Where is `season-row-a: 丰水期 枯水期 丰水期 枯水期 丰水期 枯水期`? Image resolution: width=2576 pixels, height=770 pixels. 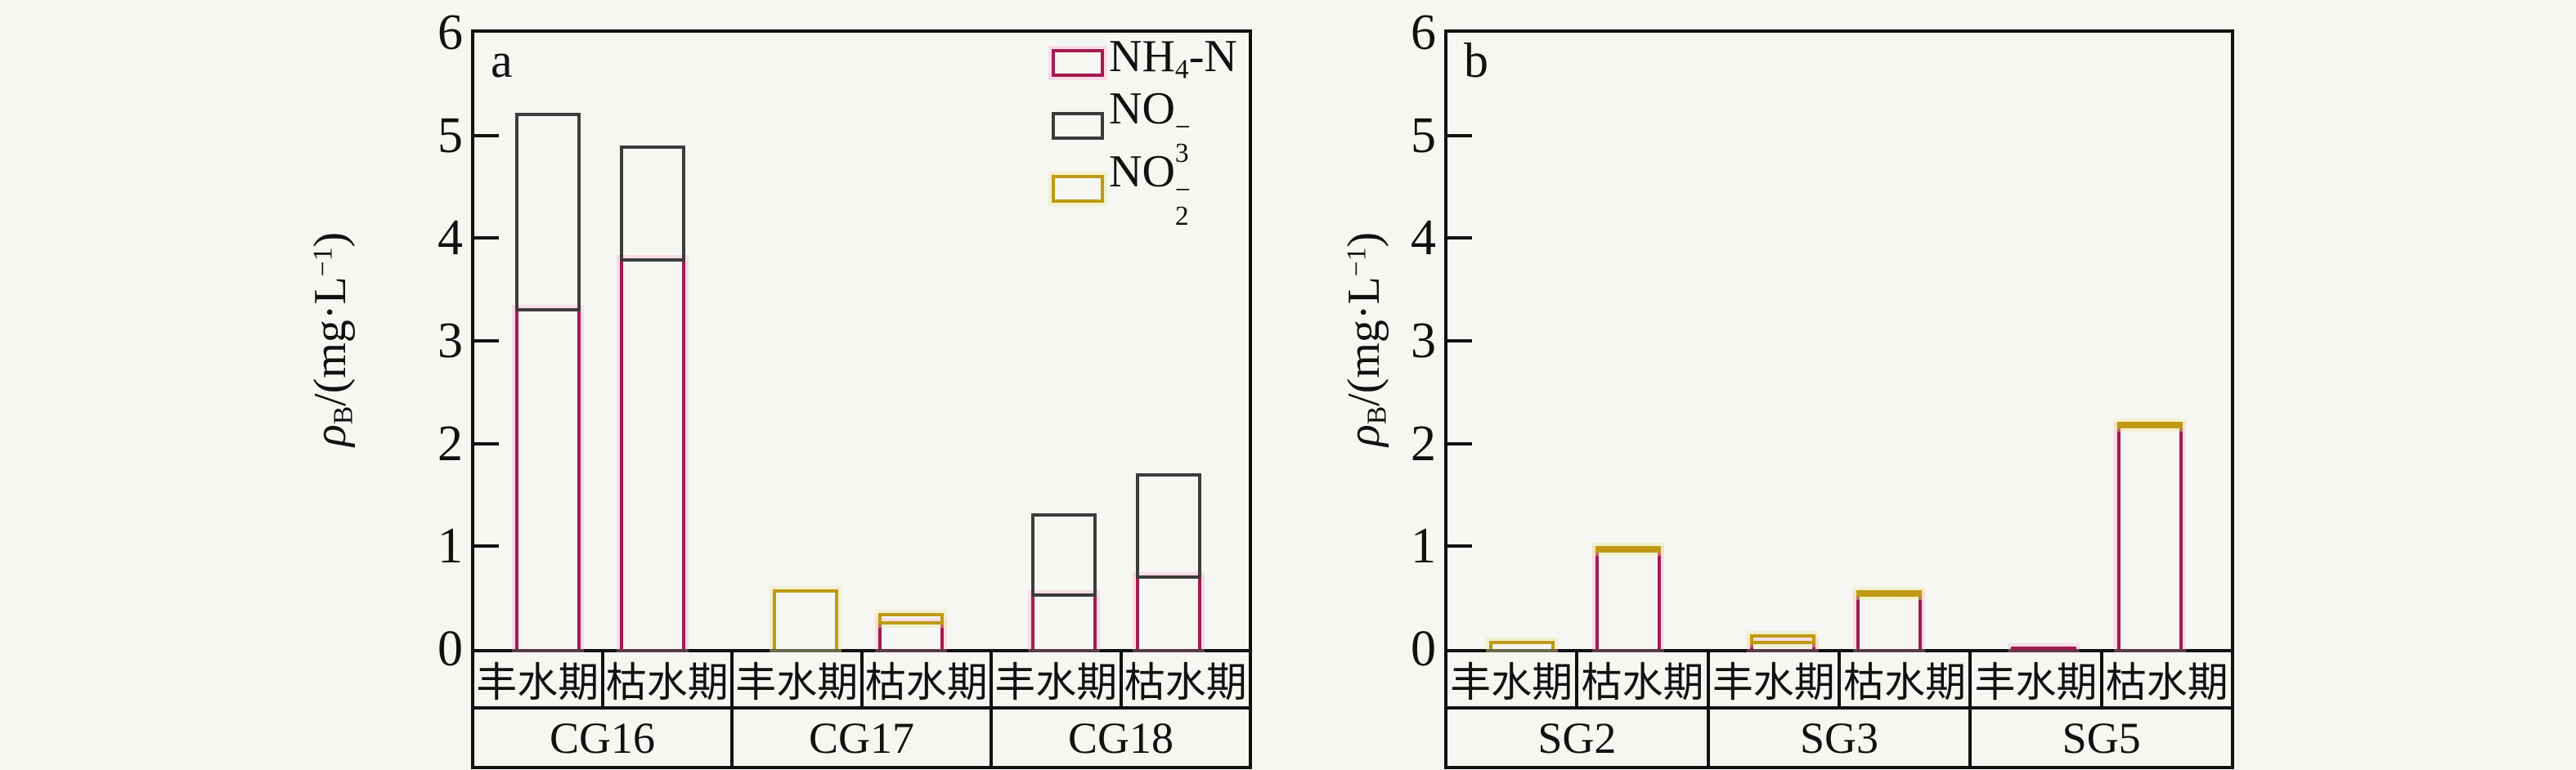 season-row-a: 丰水期 枯水期 丰水期 枯水期 丰水期 枯水期 is located at coordinates (862, 679).